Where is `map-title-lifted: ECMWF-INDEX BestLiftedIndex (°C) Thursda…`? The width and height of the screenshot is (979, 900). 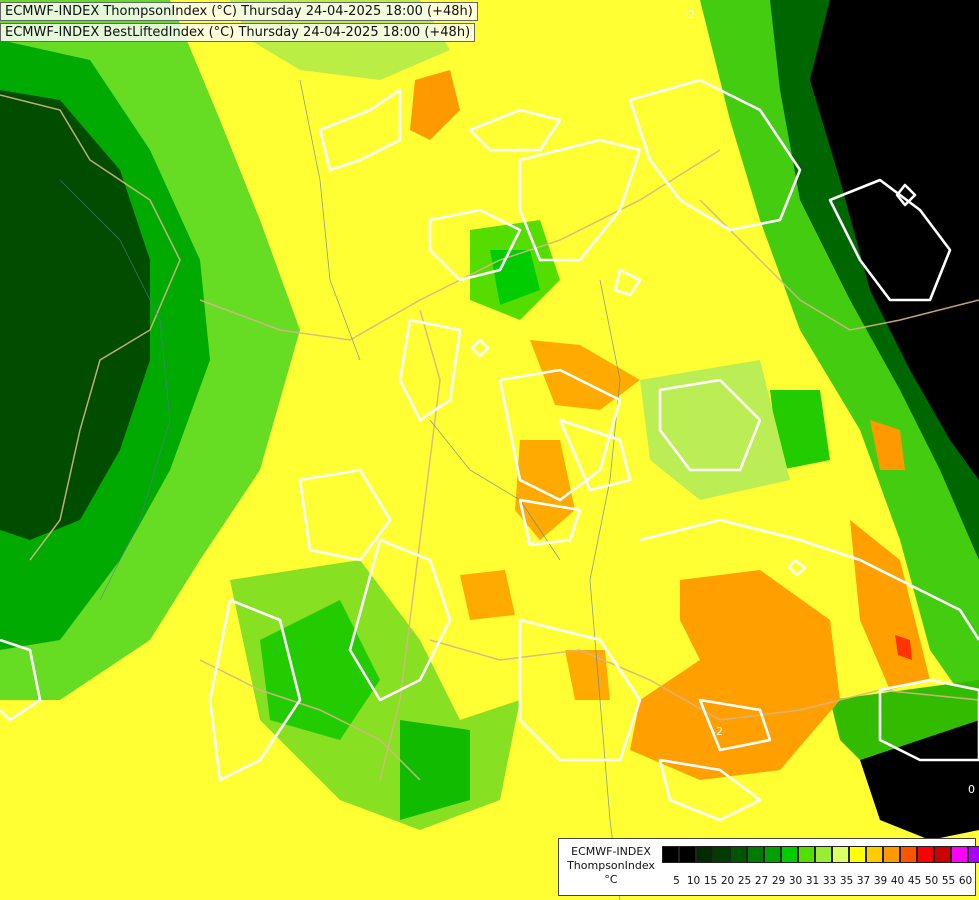
map-title-lifted: ECMWF-INDEX BestLiftedIndex (°C) Thursda… is located at coordinates (238, 32).